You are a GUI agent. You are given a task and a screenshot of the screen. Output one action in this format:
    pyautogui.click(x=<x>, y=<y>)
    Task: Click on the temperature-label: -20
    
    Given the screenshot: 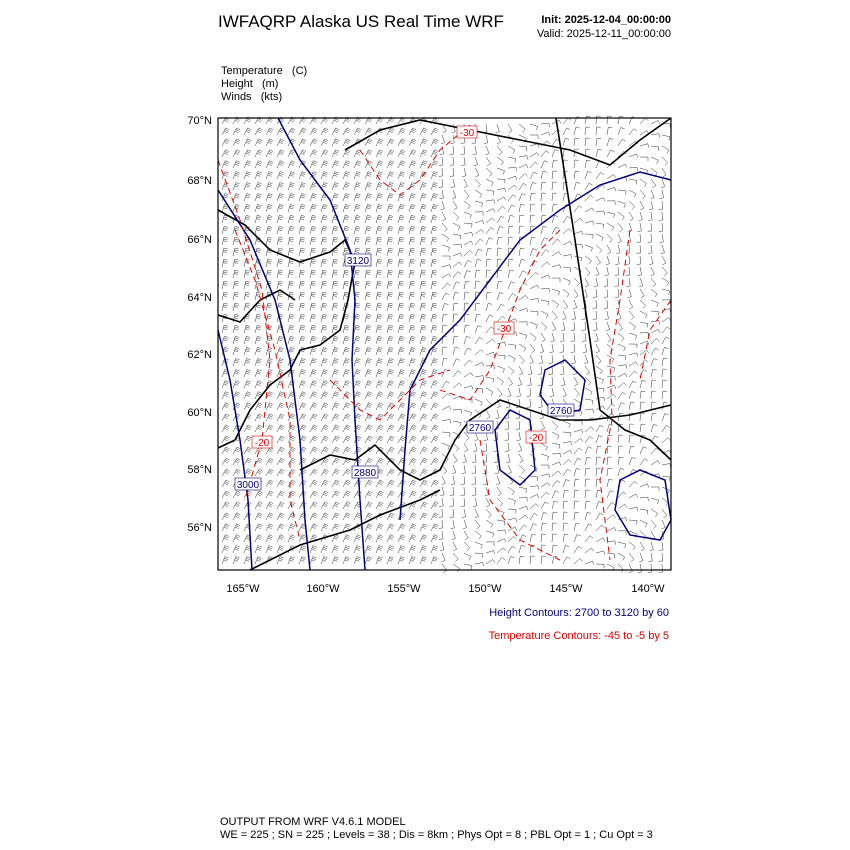 What is the action you would take?
    pyautogui.click(x=536, y=438)
    